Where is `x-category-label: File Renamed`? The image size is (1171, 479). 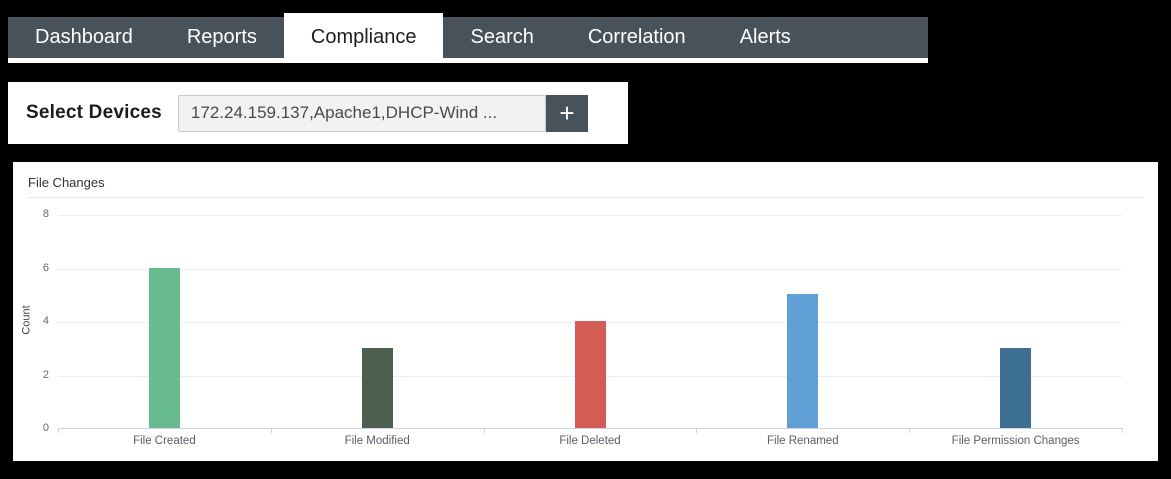
x-category-label: File Renamed is located at coordinates (803, 441).